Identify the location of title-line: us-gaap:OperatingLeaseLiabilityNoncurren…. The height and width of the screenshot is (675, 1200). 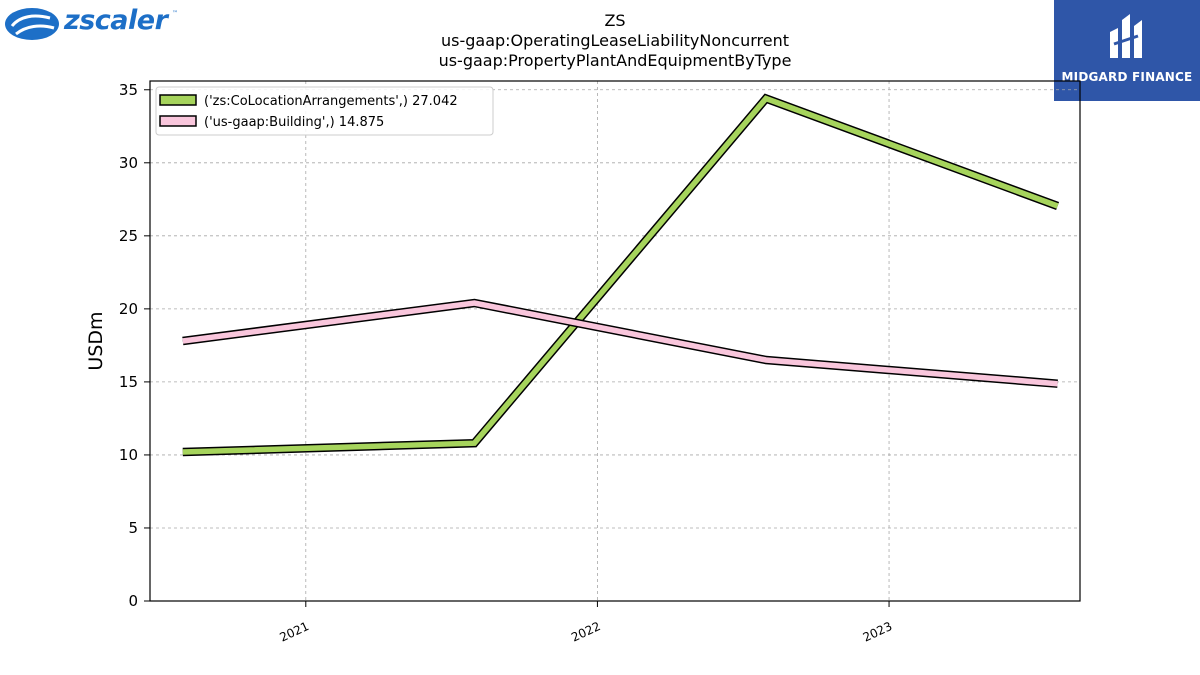
(615, 40).